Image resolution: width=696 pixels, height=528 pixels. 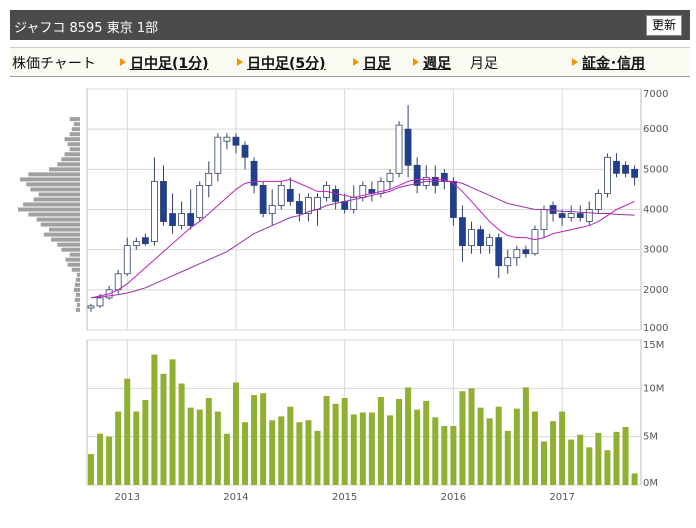 I want to click on refresh-button: 更新, so click(x=663, y=25).